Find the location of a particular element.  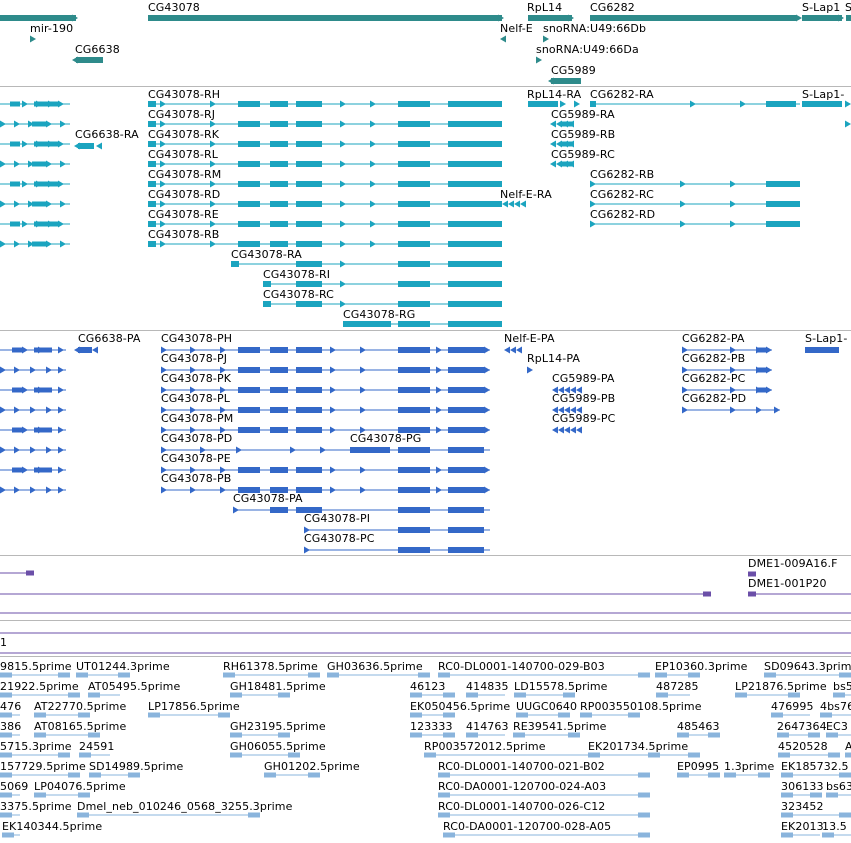

cg6638-pa-exon is located at coordinates (85, 350).